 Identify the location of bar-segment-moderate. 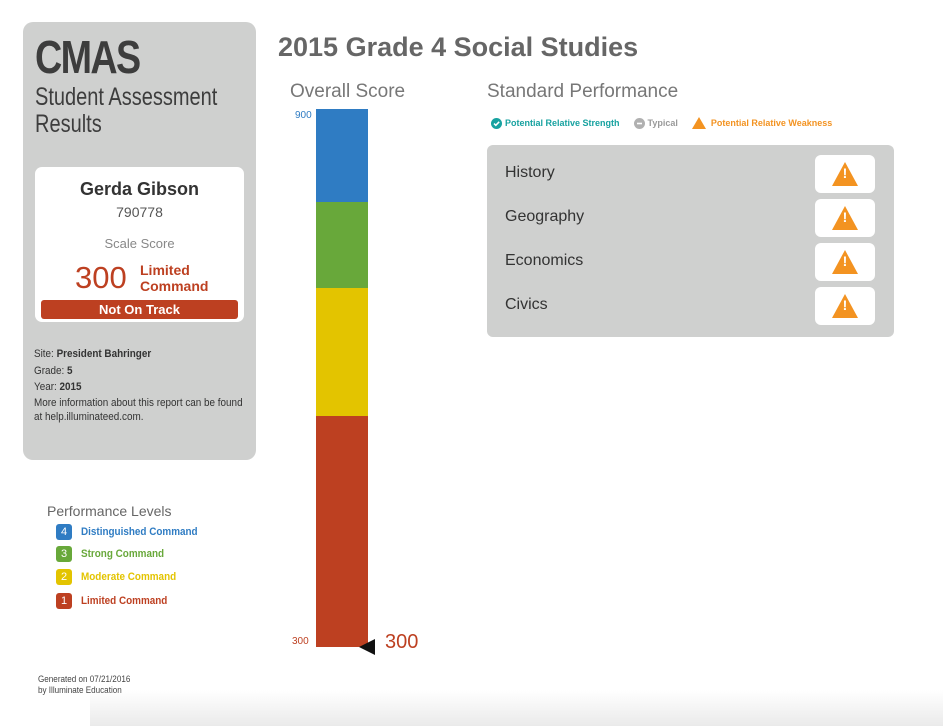
(342, 352).